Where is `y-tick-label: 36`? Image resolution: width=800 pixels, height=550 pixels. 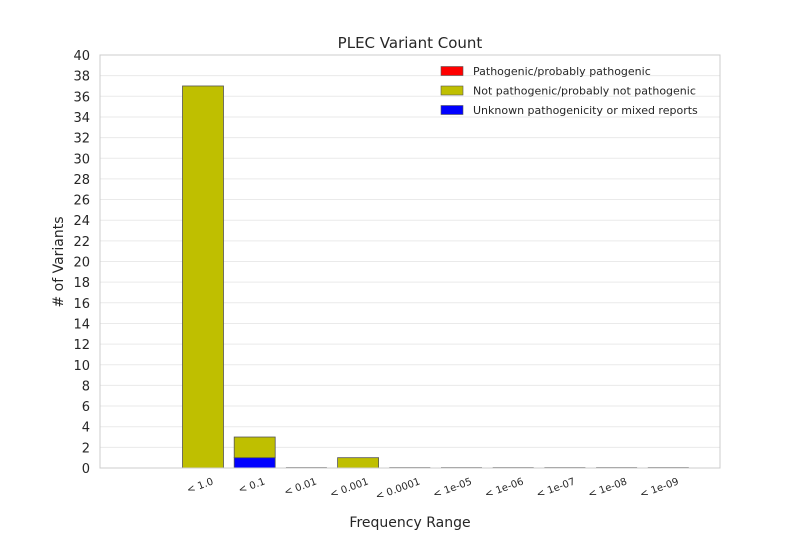
y-tick-label: 36 is located at coordinates (81, 97).